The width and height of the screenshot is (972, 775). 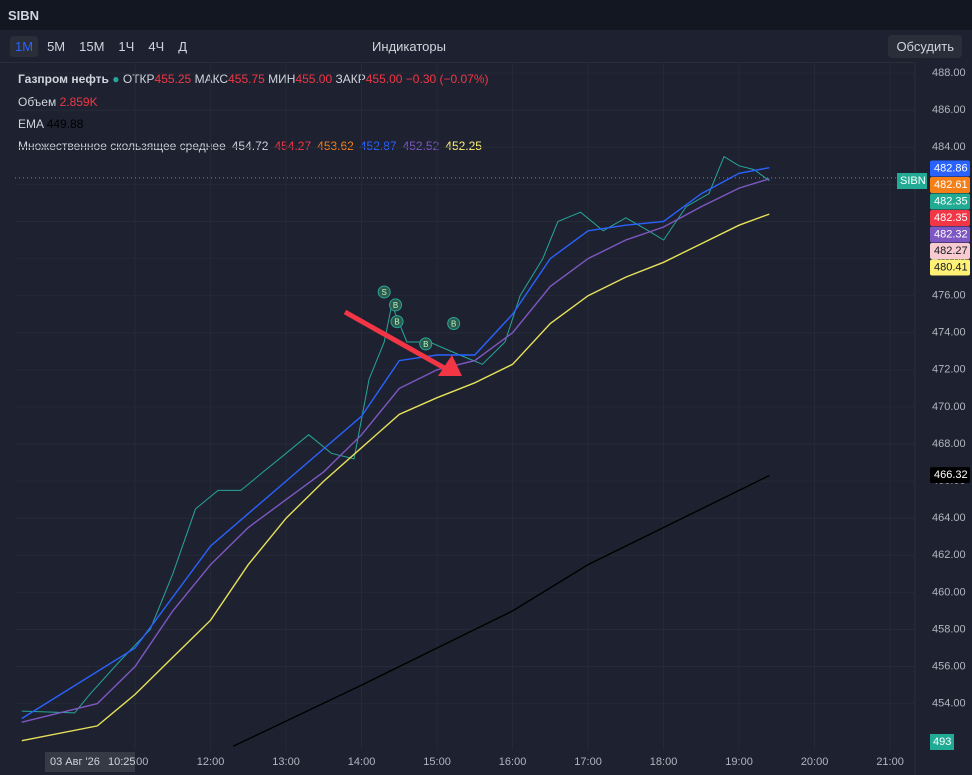 I want to click on y-tick-label: 476.00, so click(x=949, y=296).